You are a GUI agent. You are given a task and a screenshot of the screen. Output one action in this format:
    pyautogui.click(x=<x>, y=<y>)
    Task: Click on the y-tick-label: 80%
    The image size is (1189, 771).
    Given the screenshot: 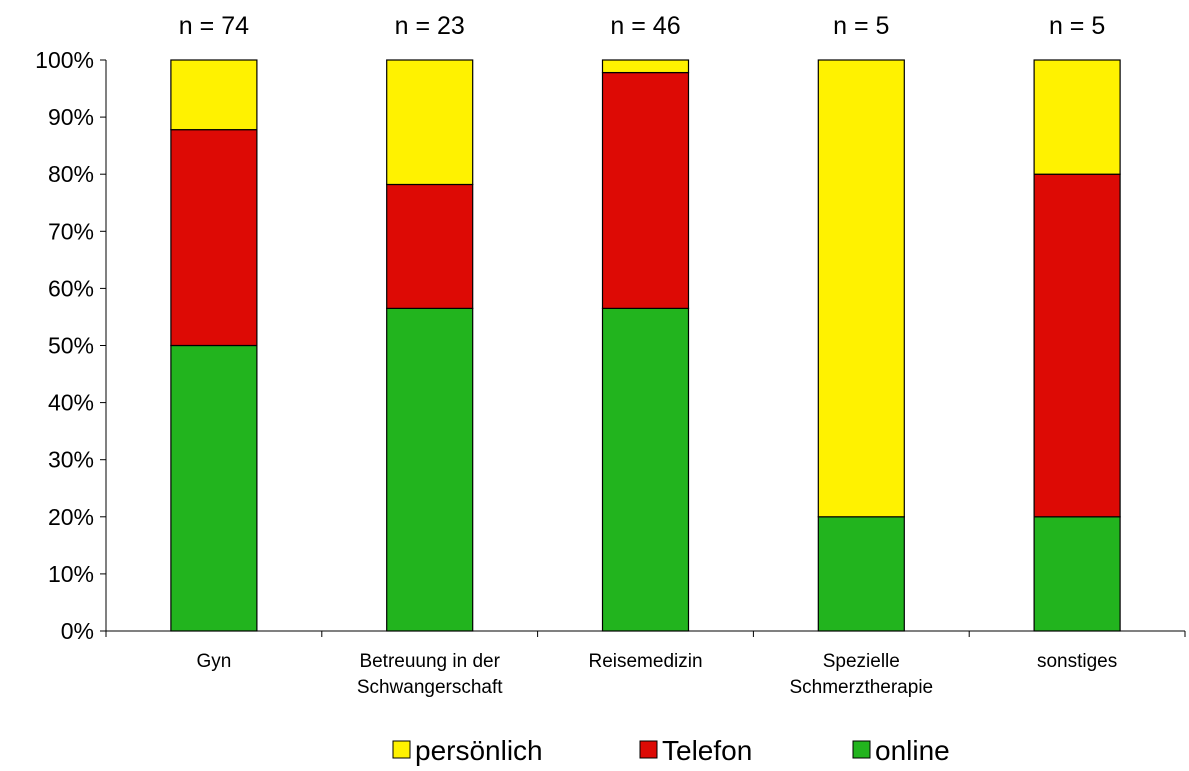 What is the action you would take?
    pyautogui.click(x=71, y=174)
    